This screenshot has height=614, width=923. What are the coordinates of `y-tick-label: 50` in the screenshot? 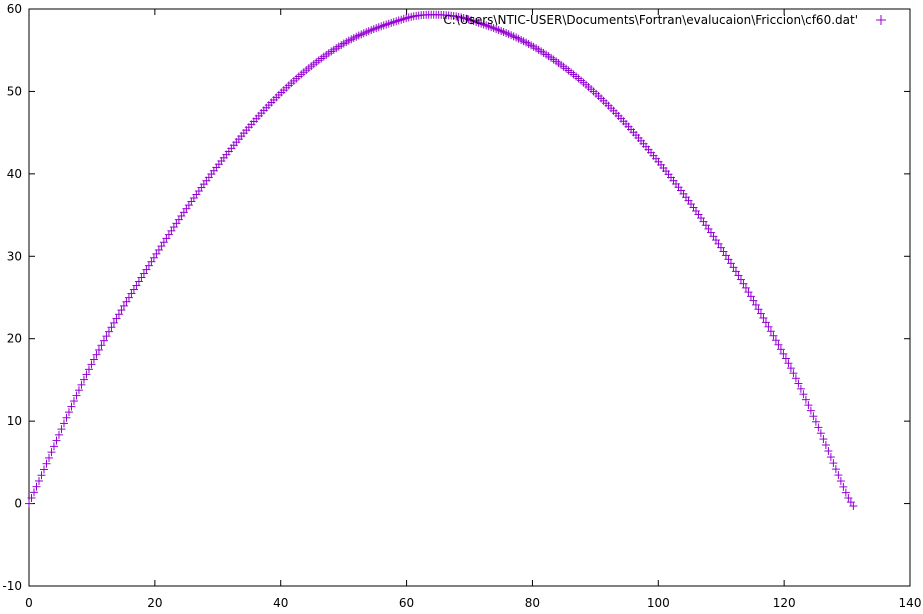 It's located at (14, 91).